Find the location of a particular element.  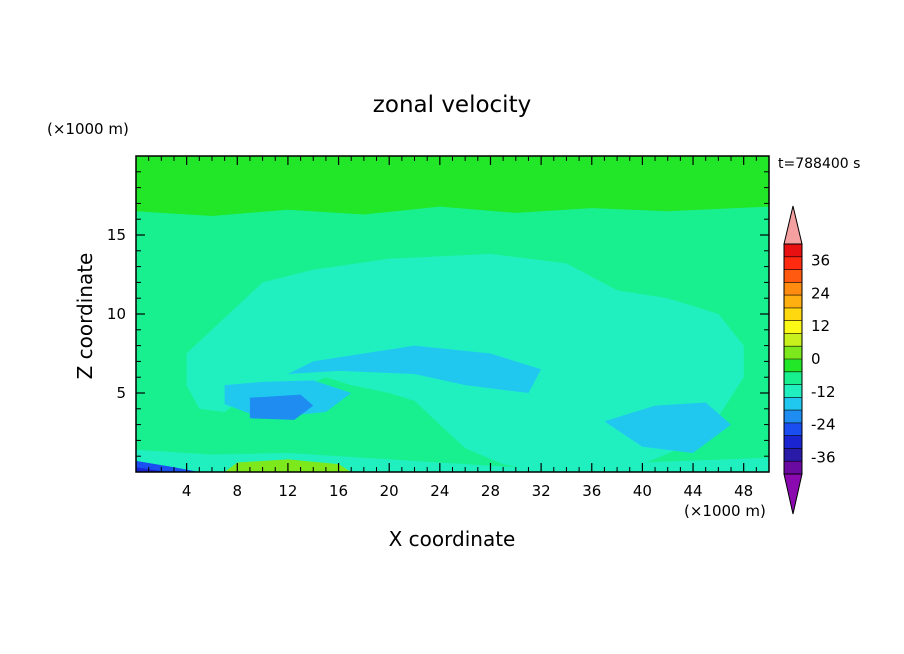

colorbar: 36 24 12 0 -12 -24 -36 is located at coordinates (809, 360).